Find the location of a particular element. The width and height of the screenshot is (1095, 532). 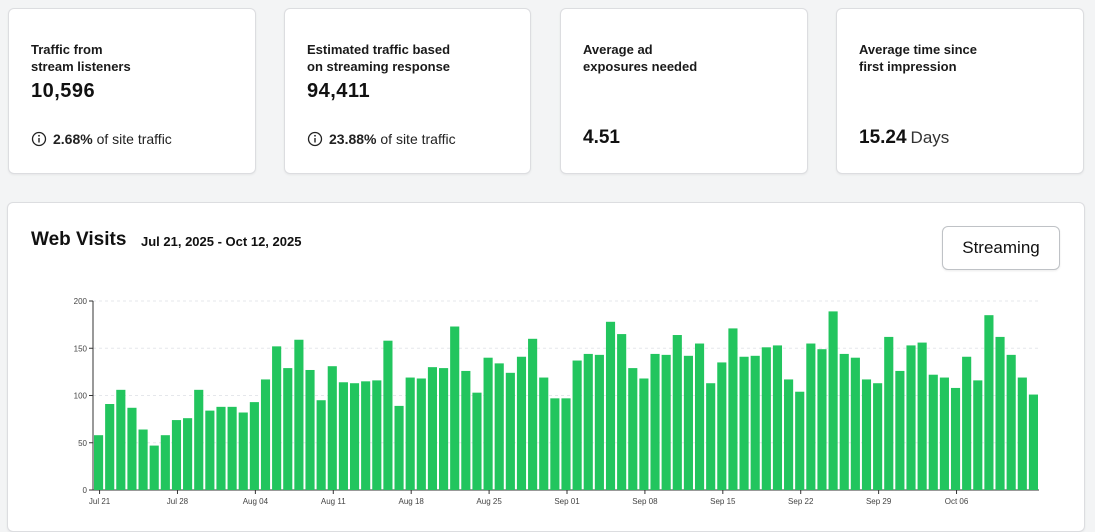

x-tick-label: Jul 28 is located at coordinates (178, 501).